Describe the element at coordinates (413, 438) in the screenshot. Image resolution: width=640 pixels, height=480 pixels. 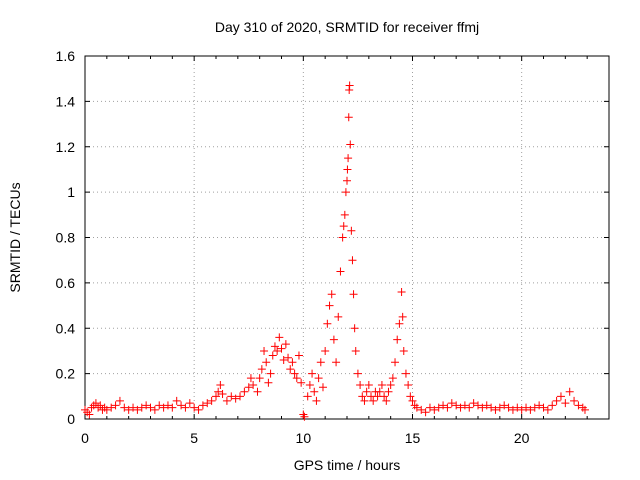
I see `x-tick-label: 15` at that location.